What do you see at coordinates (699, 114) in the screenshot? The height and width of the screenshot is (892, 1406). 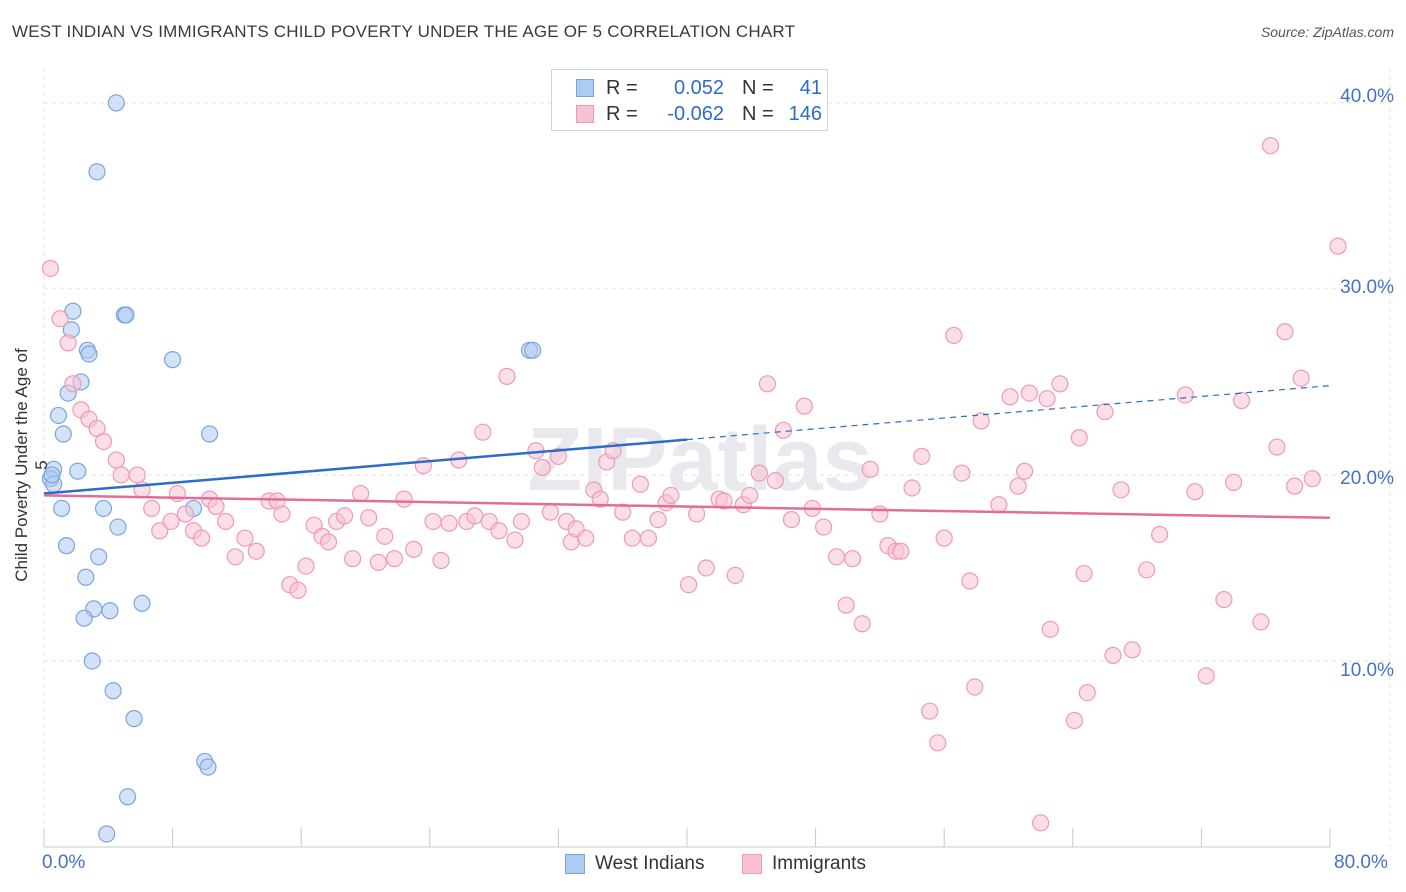 I see `legend-row-immigrants: R = -0.062 N = 146` at bounding box center [699, 114].